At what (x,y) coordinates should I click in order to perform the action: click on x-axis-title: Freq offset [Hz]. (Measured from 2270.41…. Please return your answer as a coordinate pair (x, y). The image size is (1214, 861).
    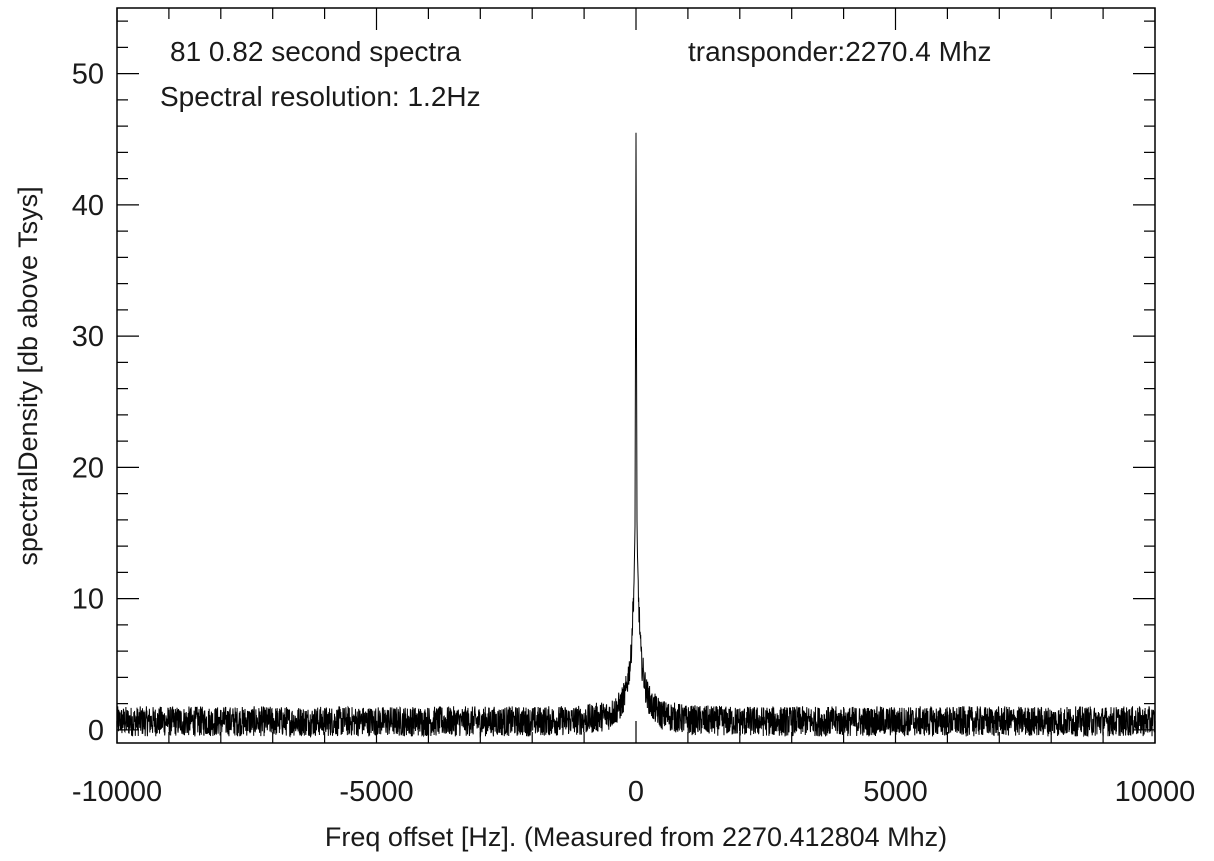
    Looking at the image, I should click on (636, 837).